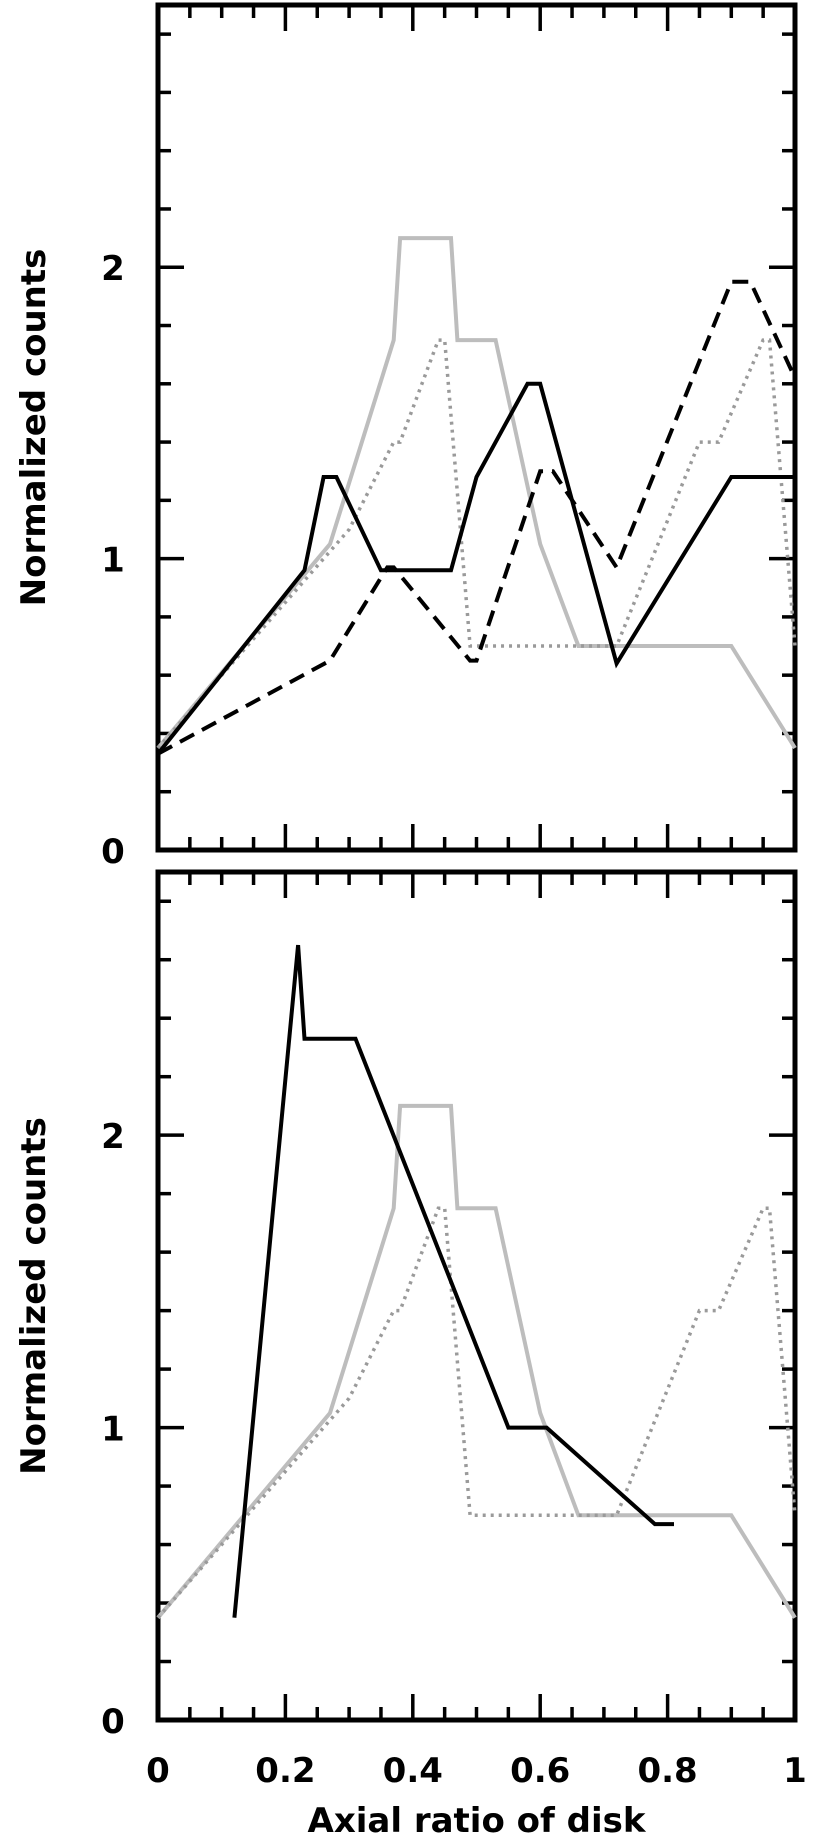 The width and height of the screenshot is (830, 1836). What do you see at coordinates (285, 1771) in the screenshot?
I see `x-tick-label: 0.2` at bounding box center [285, 1771].